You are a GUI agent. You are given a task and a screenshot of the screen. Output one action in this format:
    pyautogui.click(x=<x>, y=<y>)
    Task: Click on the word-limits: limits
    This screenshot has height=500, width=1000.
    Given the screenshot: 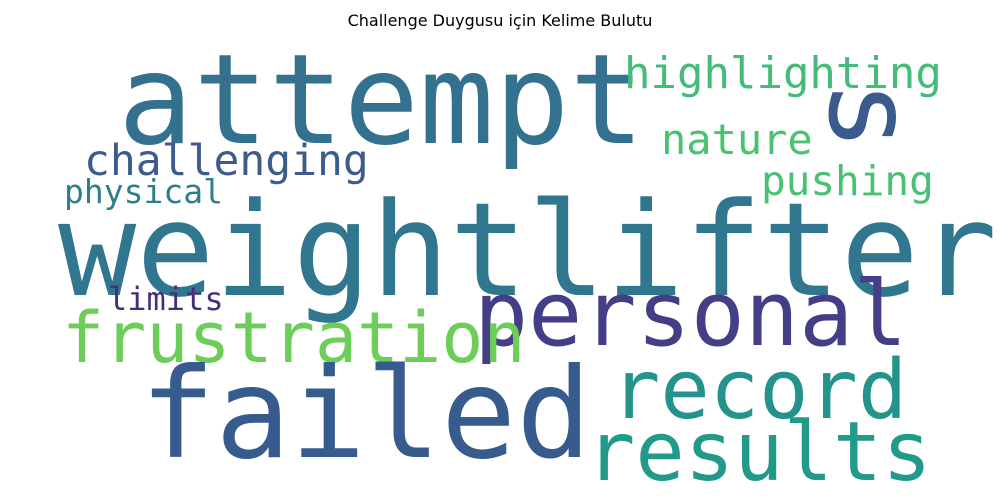 What is the action you would take?
    pyautogui.click(x=166, y=299)
    